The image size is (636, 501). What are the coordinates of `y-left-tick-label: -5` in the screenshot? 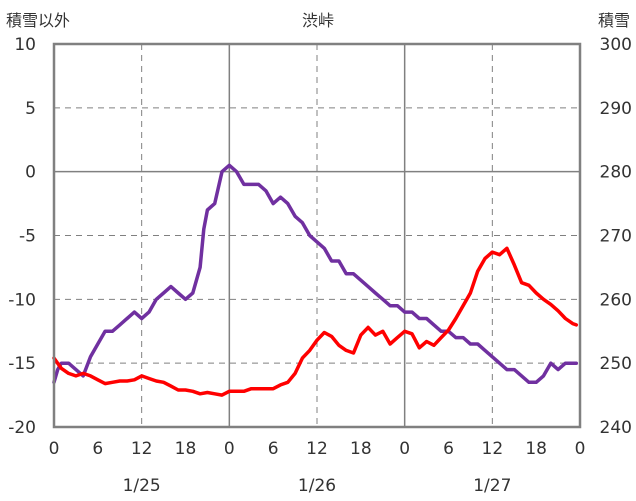 It's located at (27, 237).